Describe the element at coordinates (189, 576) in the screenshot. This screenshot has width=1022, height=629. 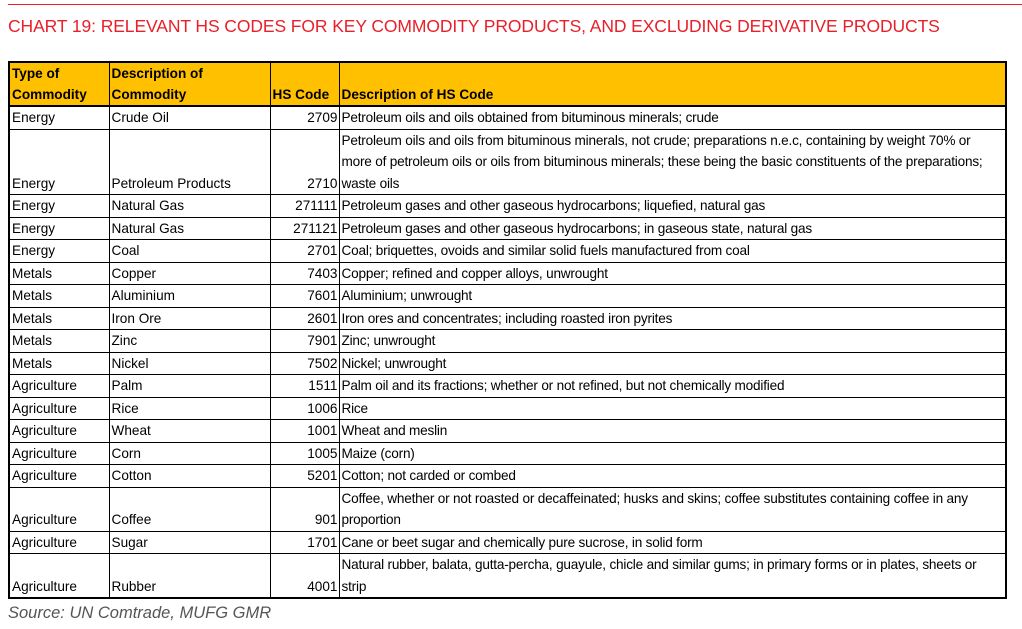
I see `cell-commodity: Rubber` at that location.